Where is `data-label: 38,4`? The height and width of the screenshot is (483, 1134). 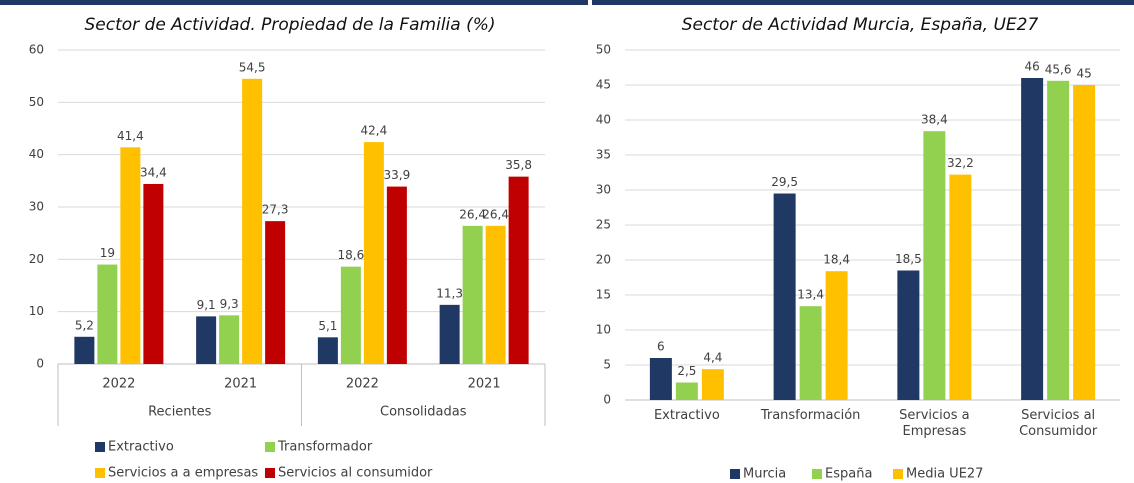
data-label: 38,4 is located at coordinates (934, 120).